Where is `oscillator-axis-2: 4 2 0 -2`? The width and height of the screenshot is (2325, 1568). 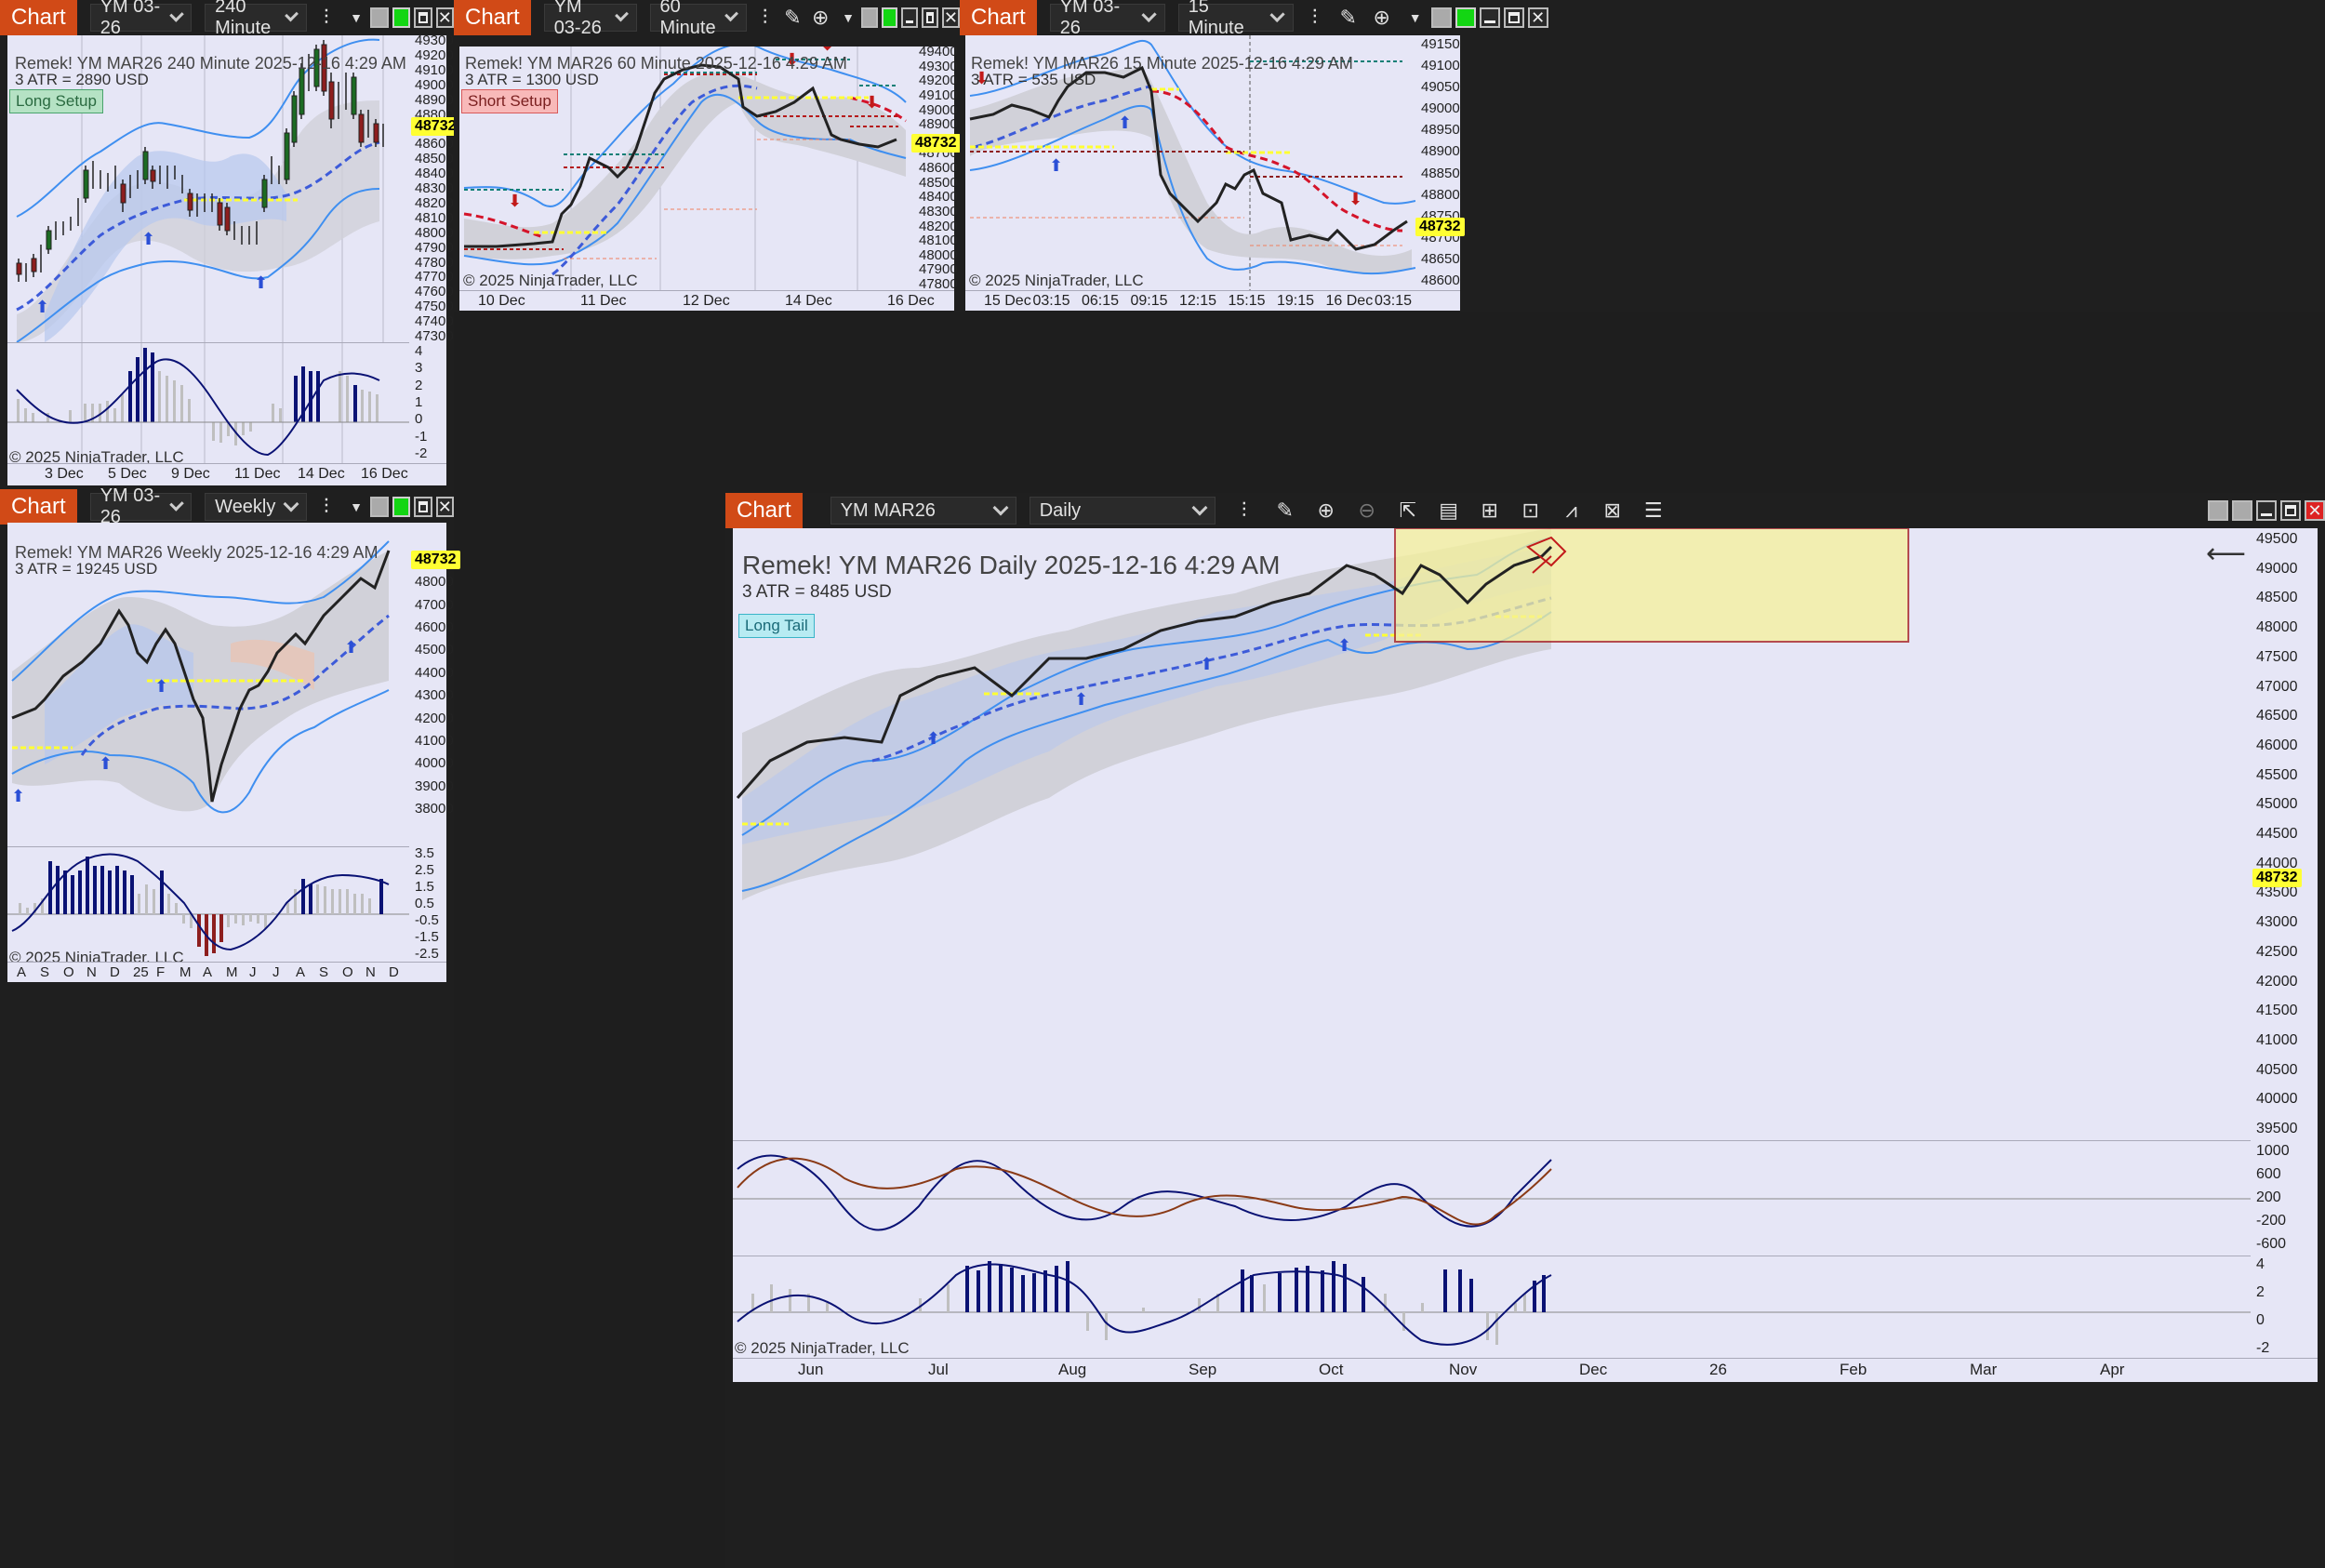 oscillator-axis-2: 4 2 0 -2 is located at coordinates (2284, 1307).